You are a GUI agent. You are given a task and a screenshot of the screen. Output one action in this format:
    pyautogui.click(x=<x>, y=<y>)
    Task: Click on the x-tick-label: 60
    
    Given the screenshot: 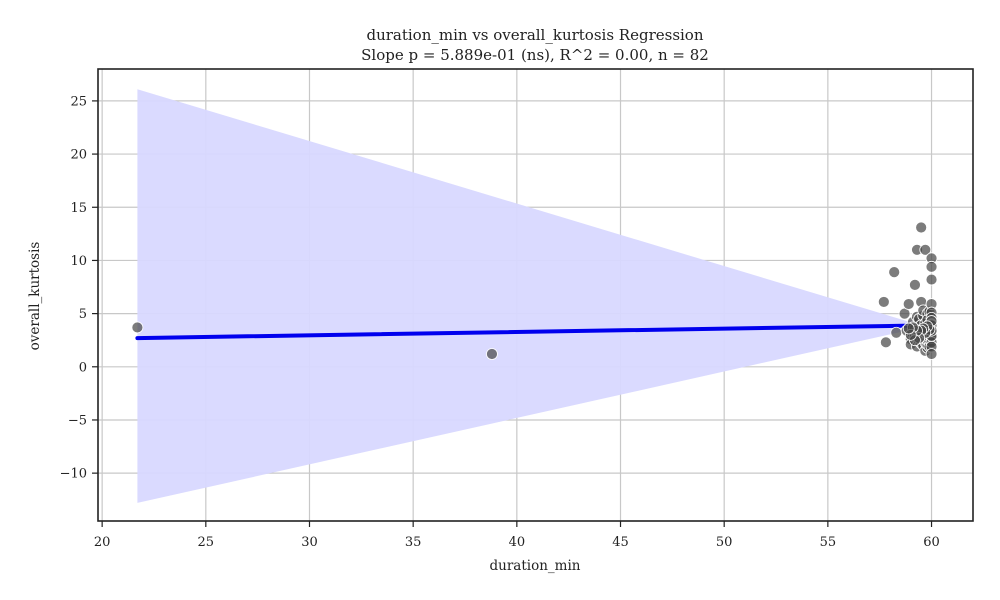 What is the action you would take?
    pyautogui.click(x=931, y=542)
    